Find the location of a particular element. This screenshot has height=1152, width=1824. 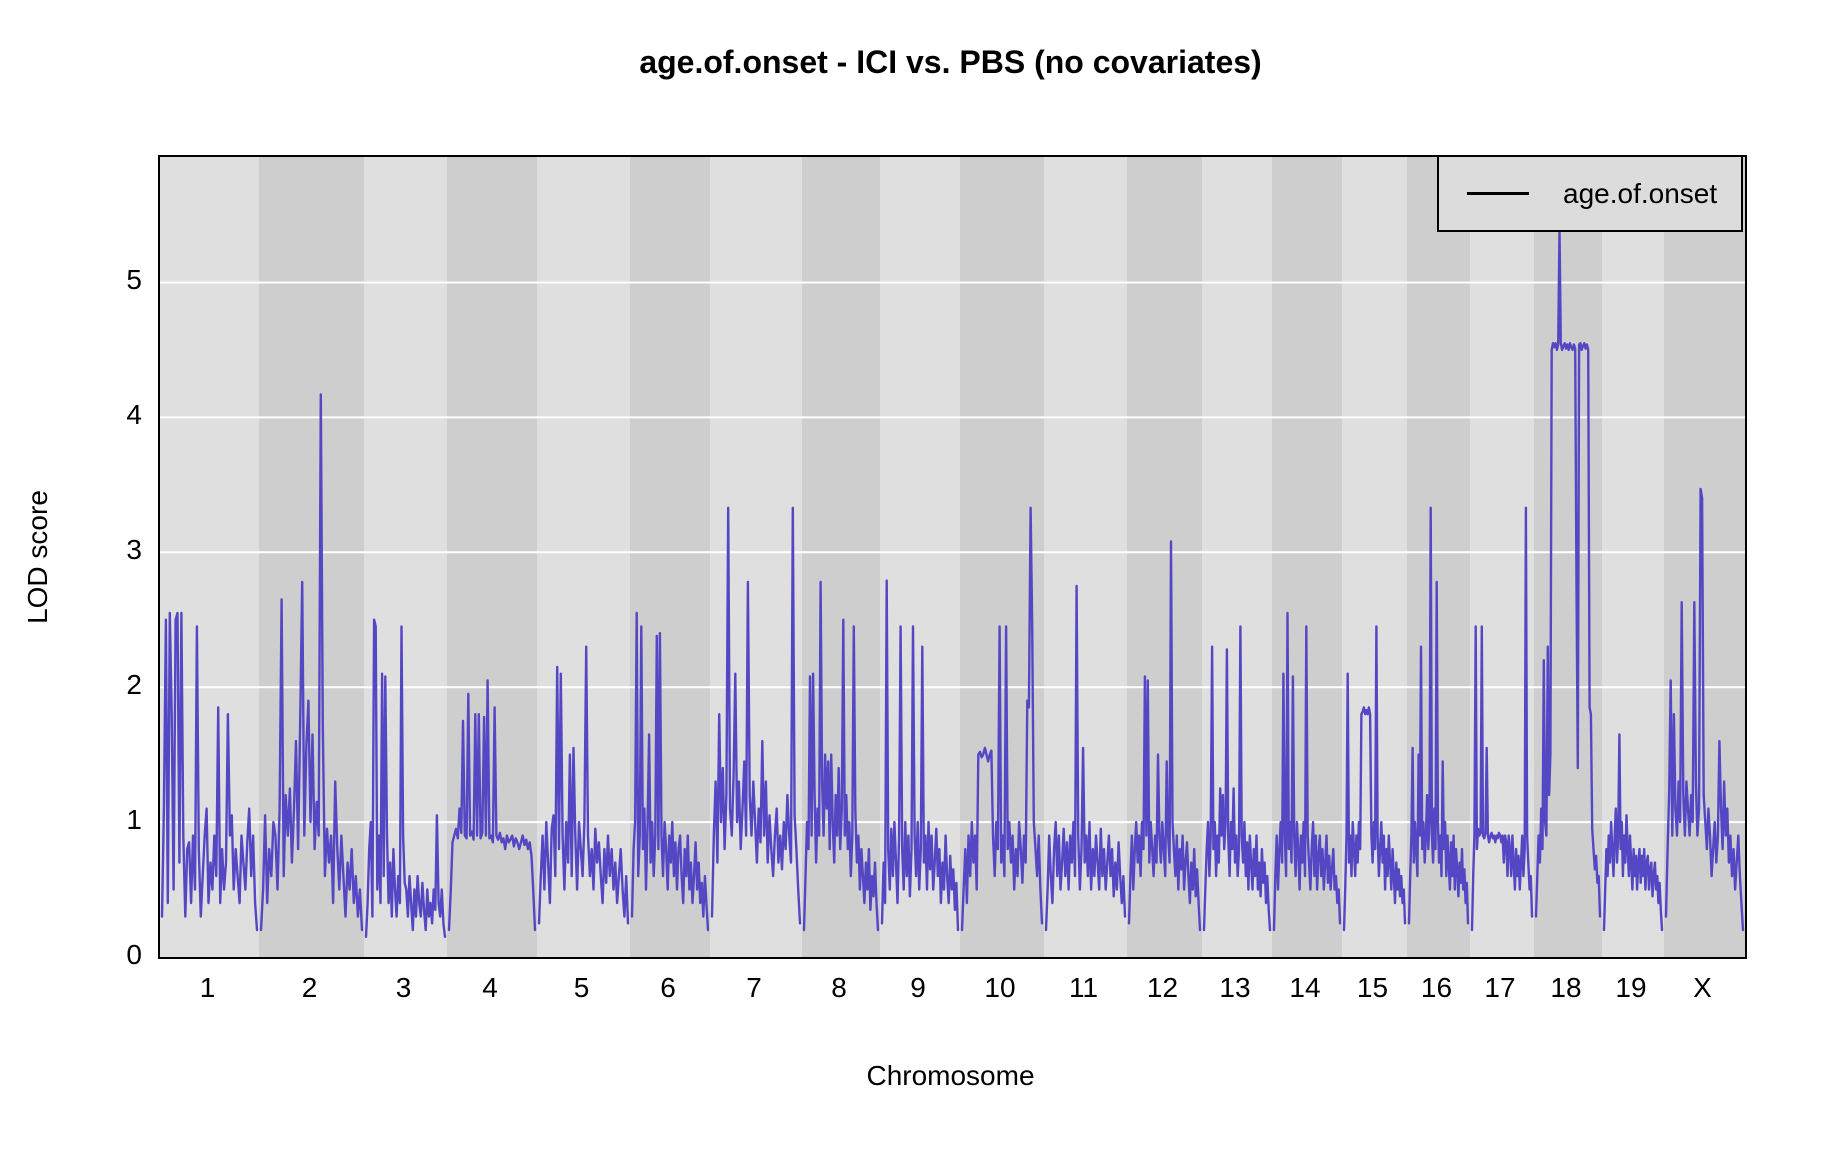

y-tick-1: 1 is located at coordinates (134, 820).